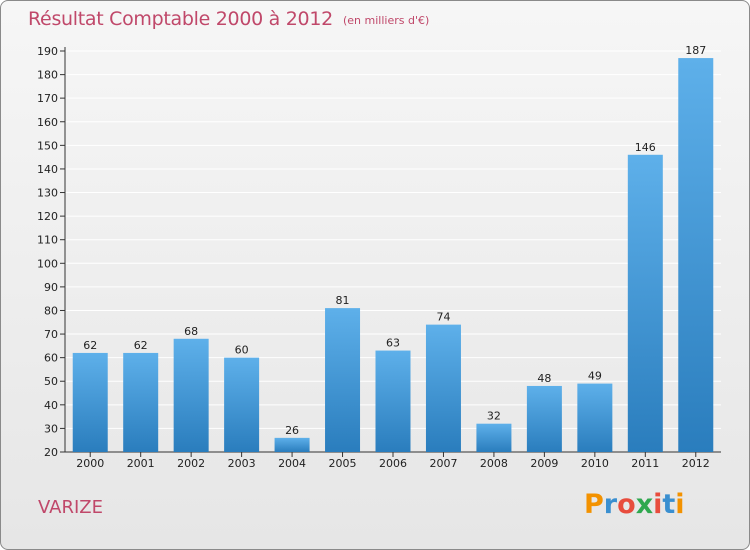 Image resolution: width=750 pixels, height=550 pixels. What do you see at coordinates (51, 405) in the screenshot?
I see `y-tick-label: 40` at bounding box center [51, 405].